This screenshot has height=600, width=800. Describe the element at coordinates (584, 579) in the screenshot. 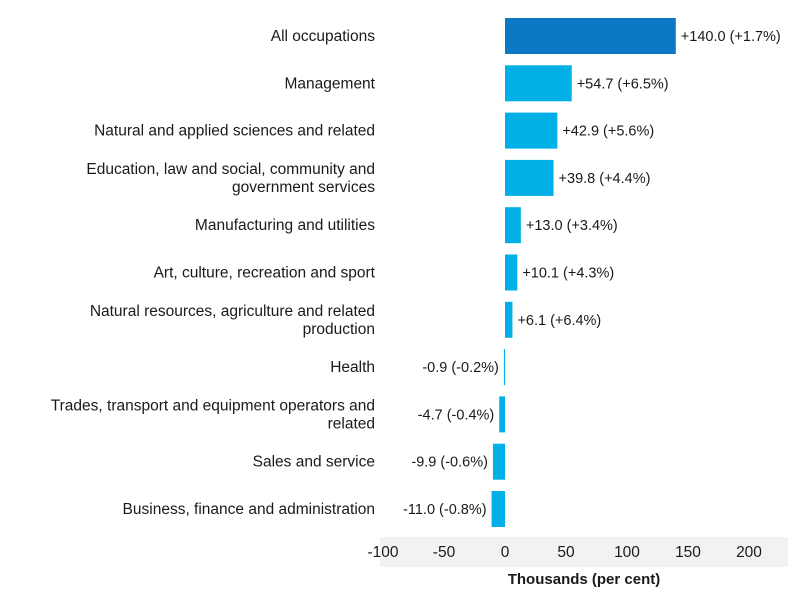

I see `x-axis-title: Thousands (per cent)` at that location.